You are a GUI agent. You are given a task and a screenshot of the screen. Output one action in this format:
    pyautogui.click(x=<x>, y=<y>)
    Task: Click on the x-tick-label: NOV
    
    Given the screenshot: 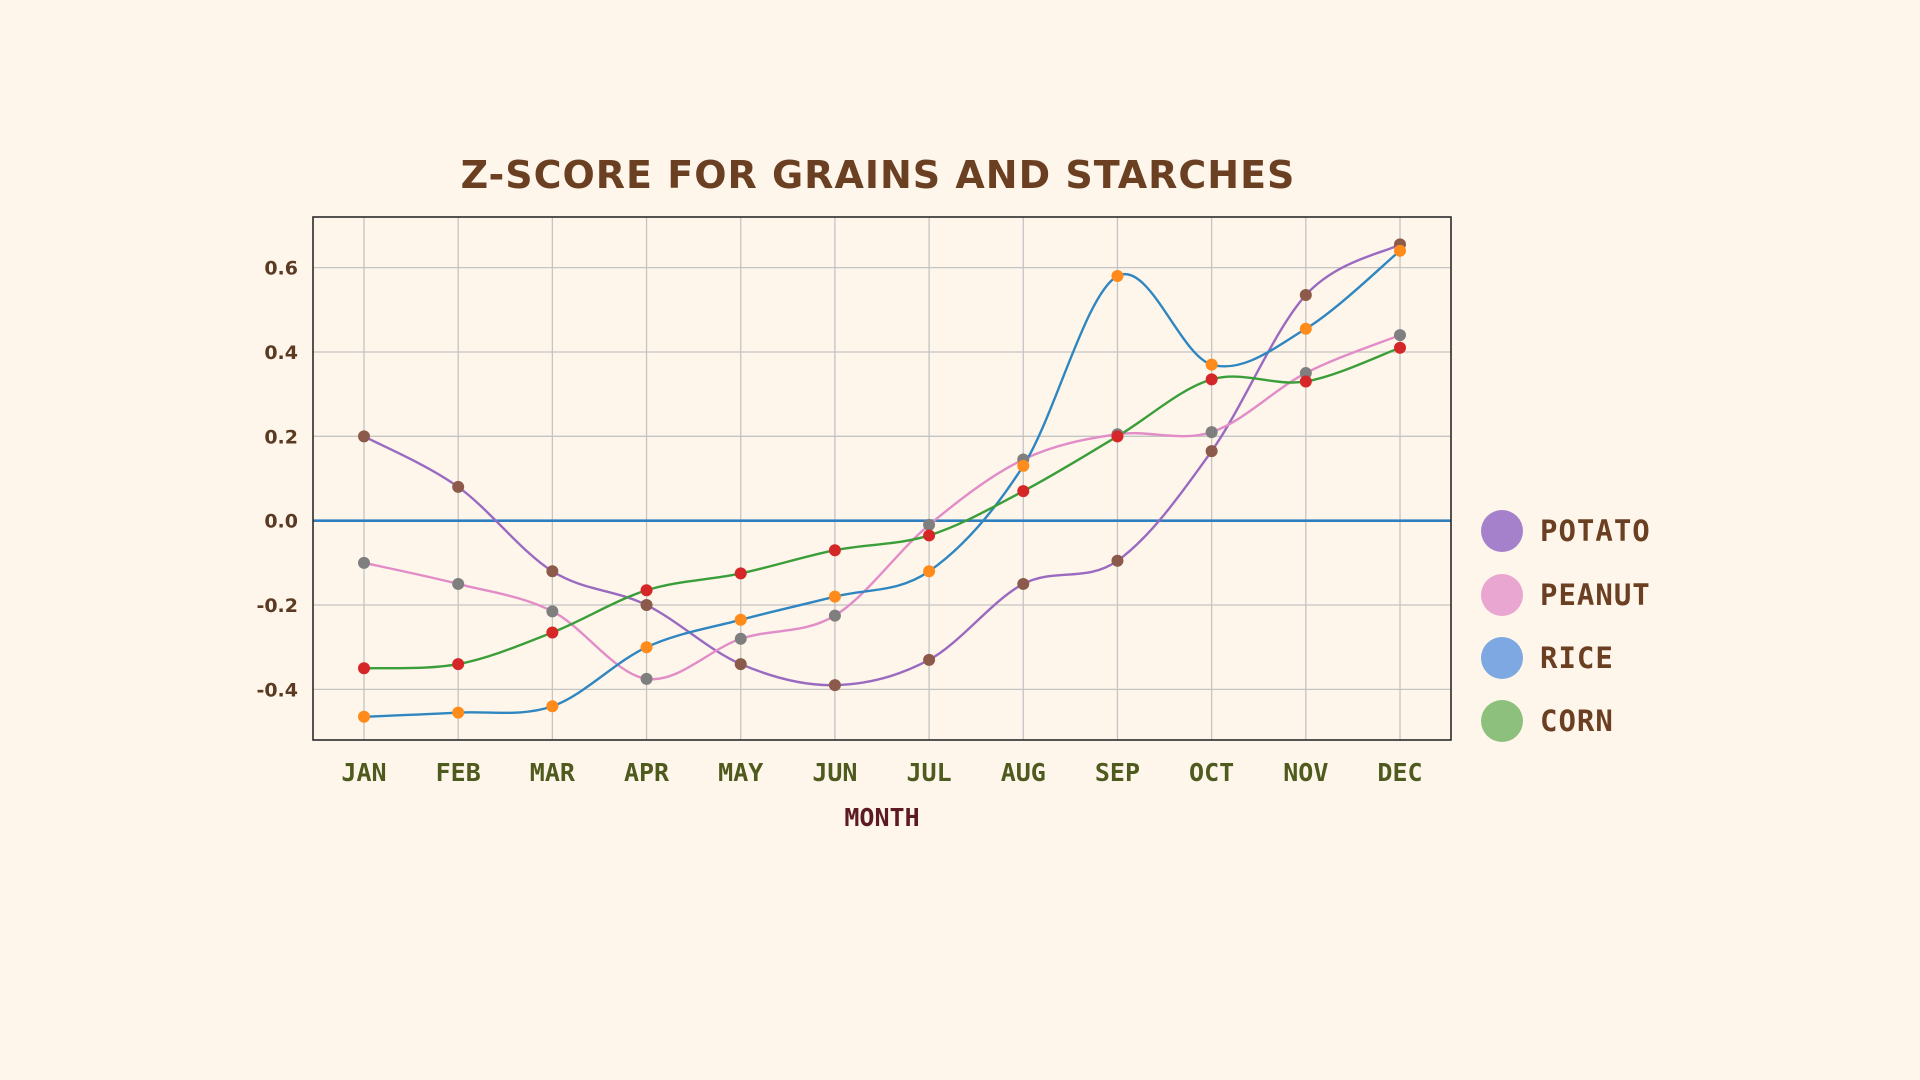 What is the action you would take?
    pyautogui.click(x=1305, y=772)
    